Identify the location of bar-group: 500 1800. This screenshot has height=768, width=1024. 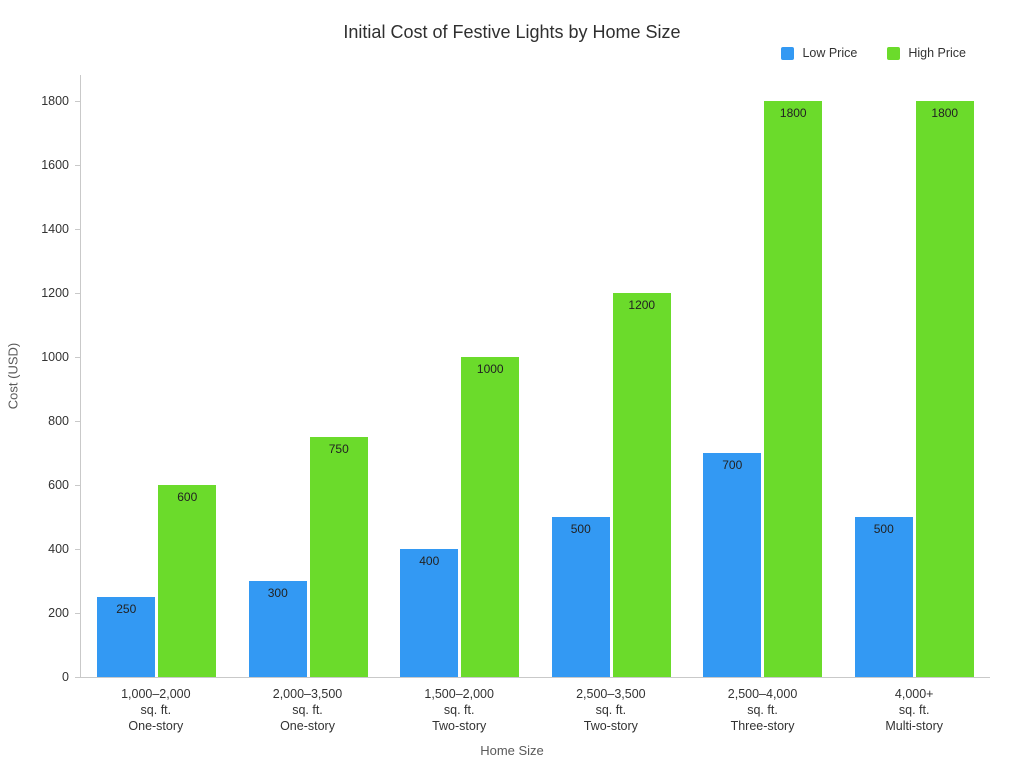
(915, 388).